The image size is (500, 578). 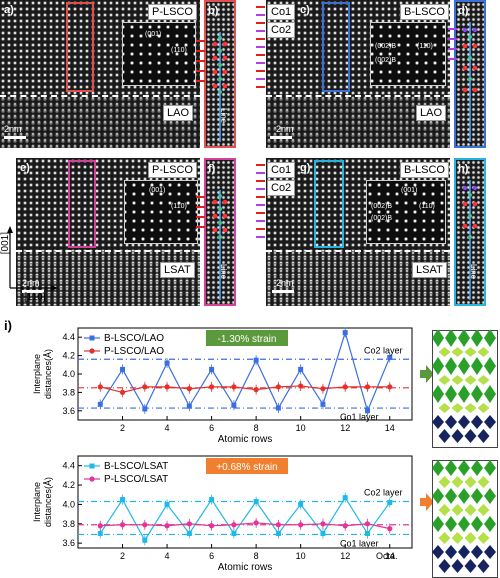 What do you see at coordinates (245, 371) in the screenshot?
I see `series-line` at bounding box center [245, 371].